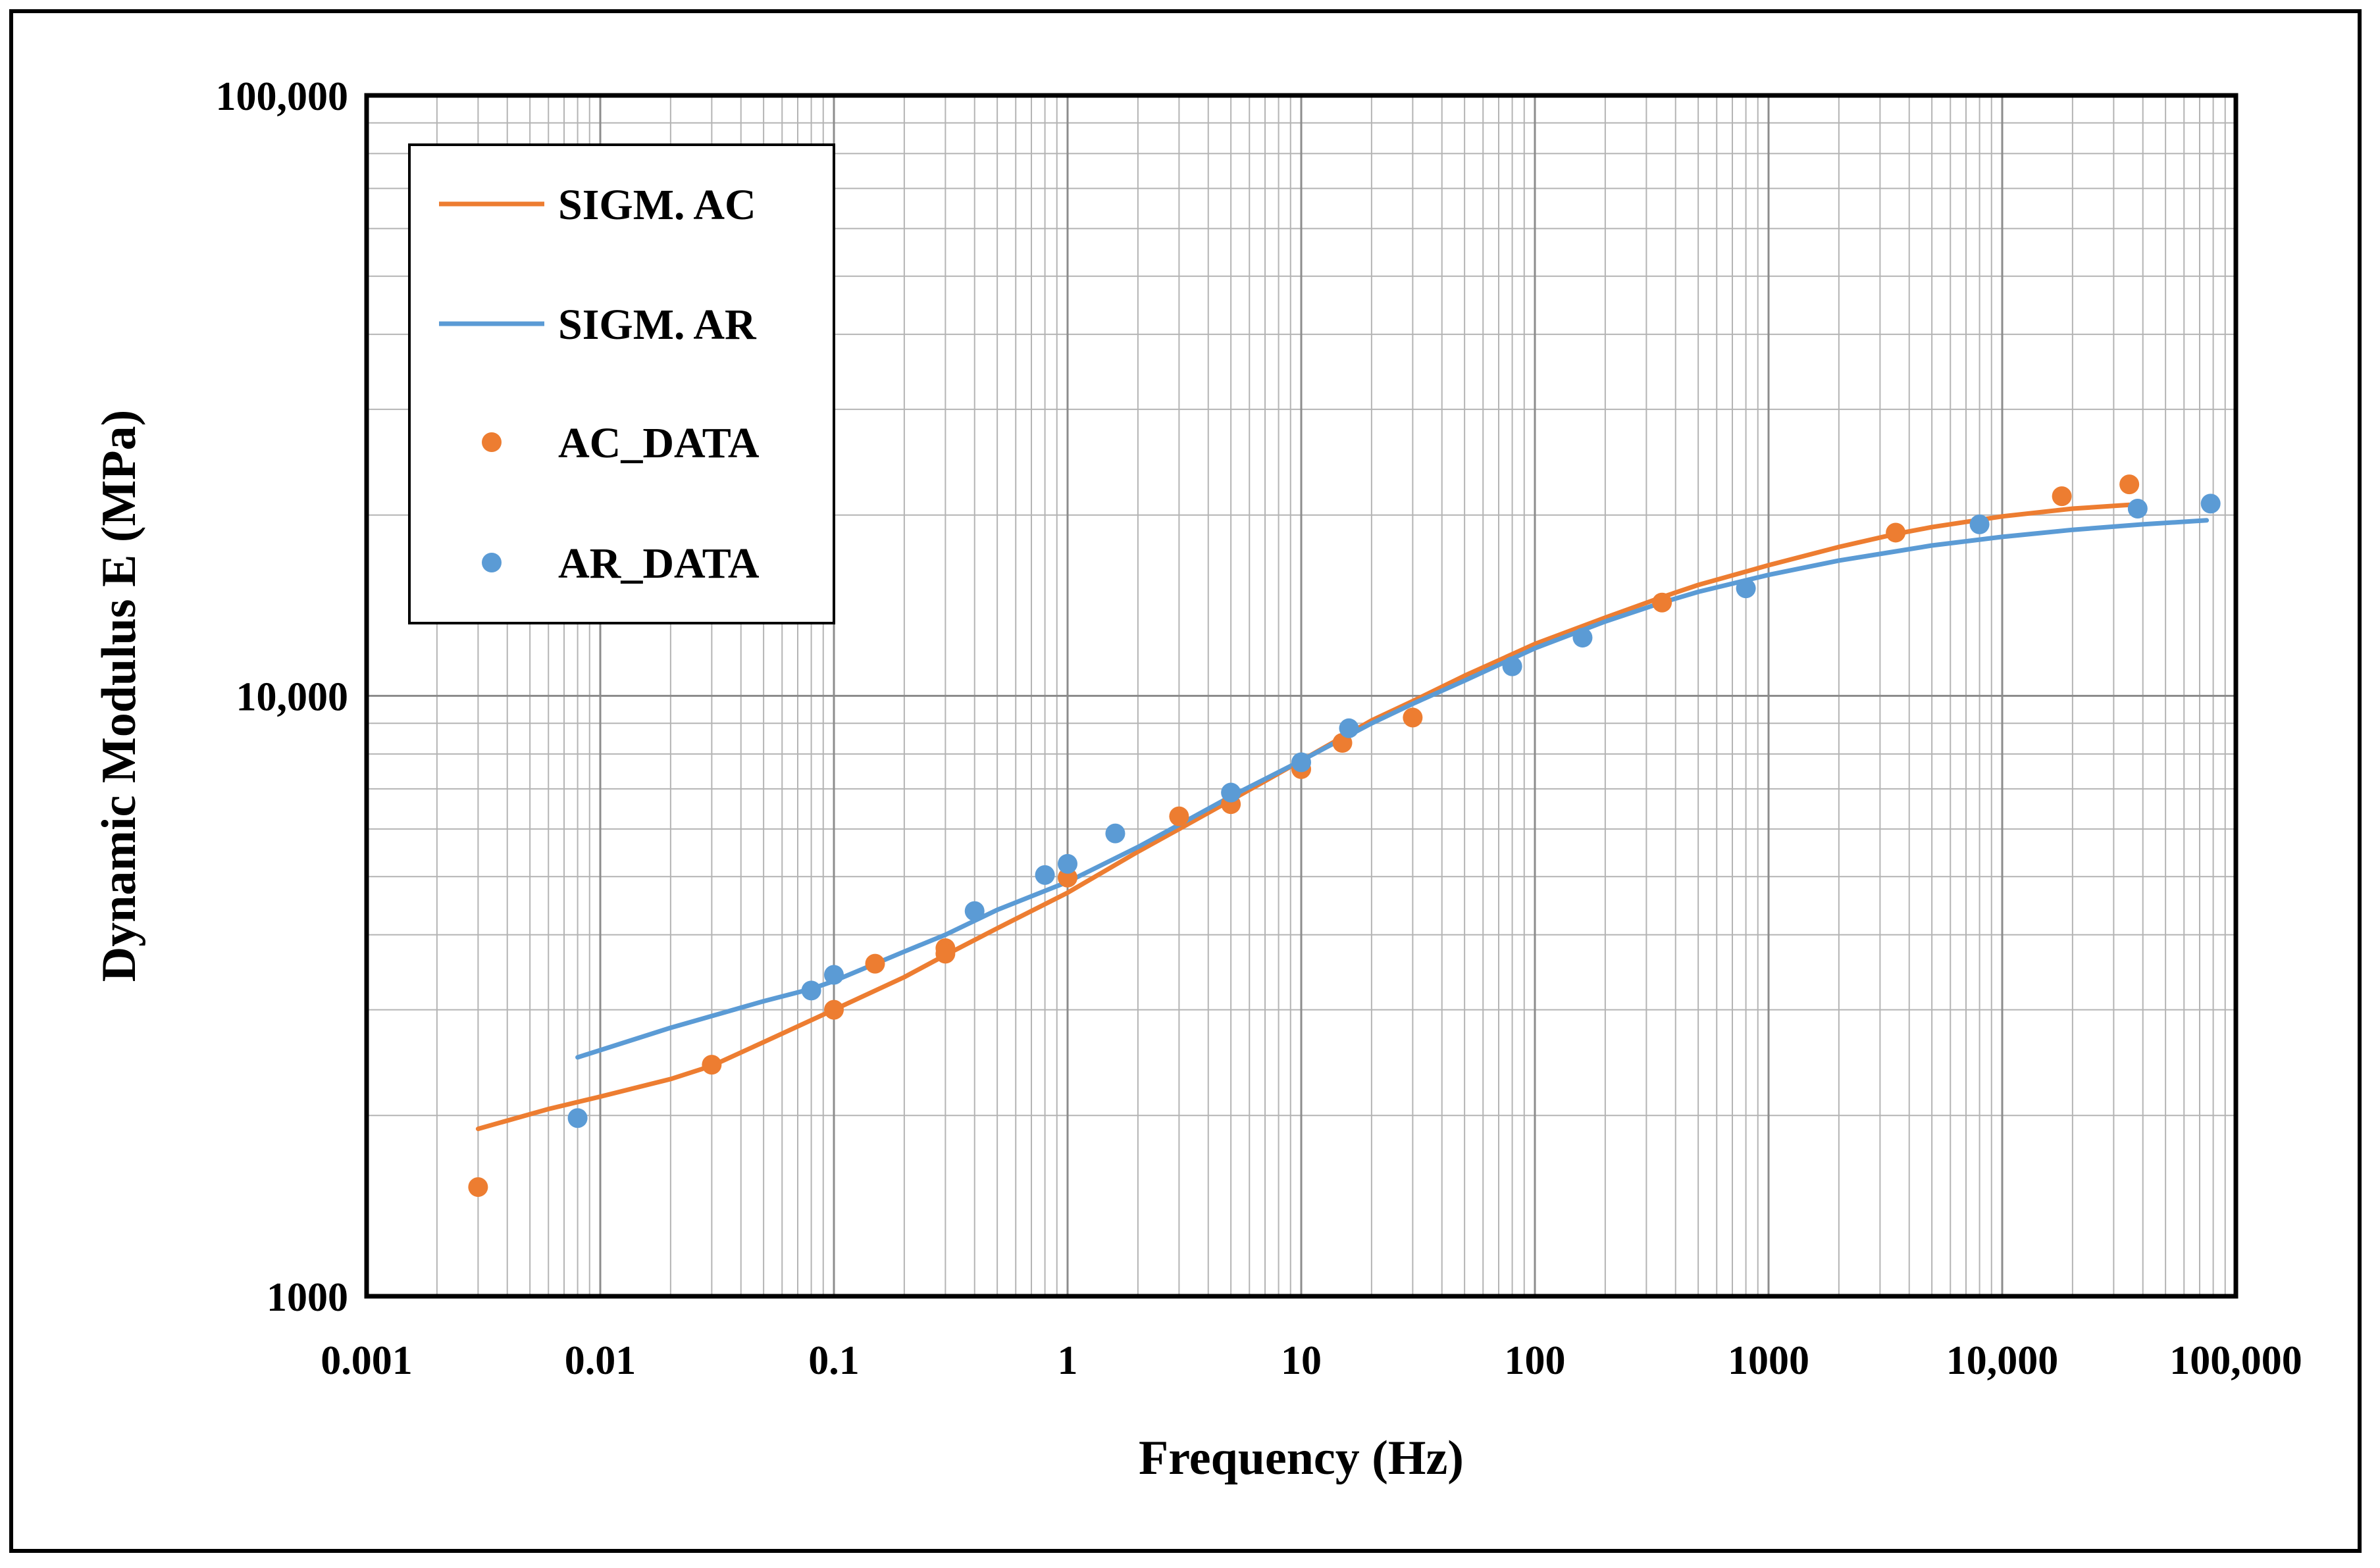  Describe the element at coordinates (282, 96) in the screenshot. I see `y-tick-label: 100,000` at that location.